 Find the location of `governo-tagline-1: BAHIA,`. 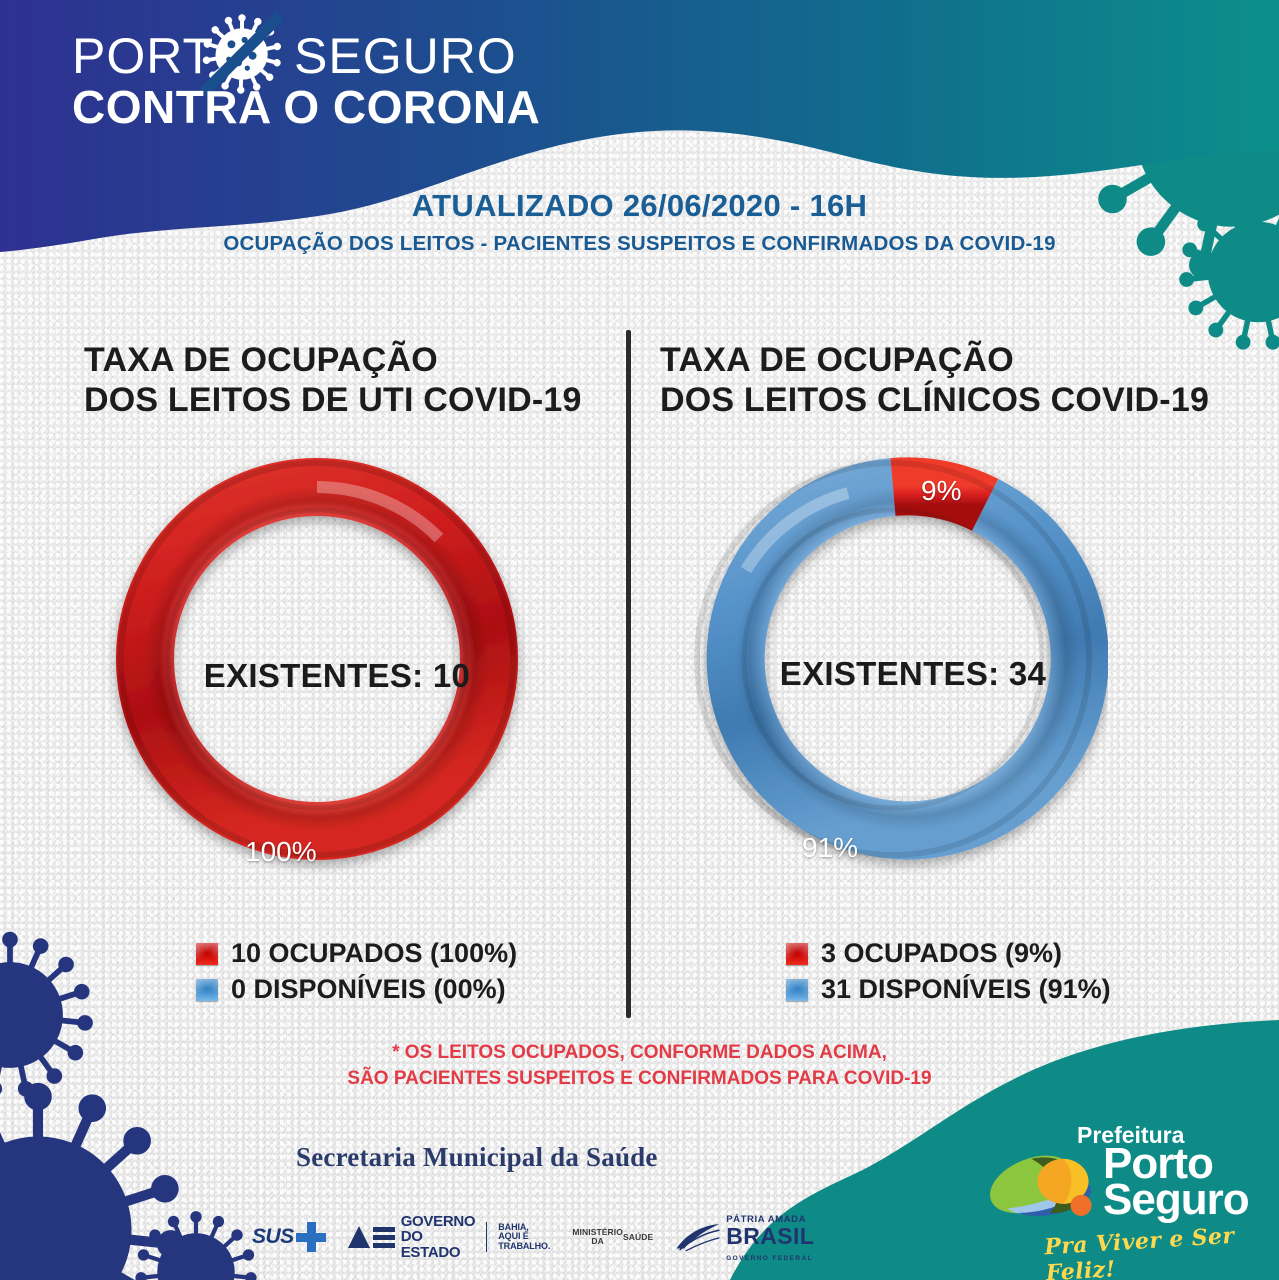

governo-tagline-1: BAHIA, is located at coordinates (513, 1226).